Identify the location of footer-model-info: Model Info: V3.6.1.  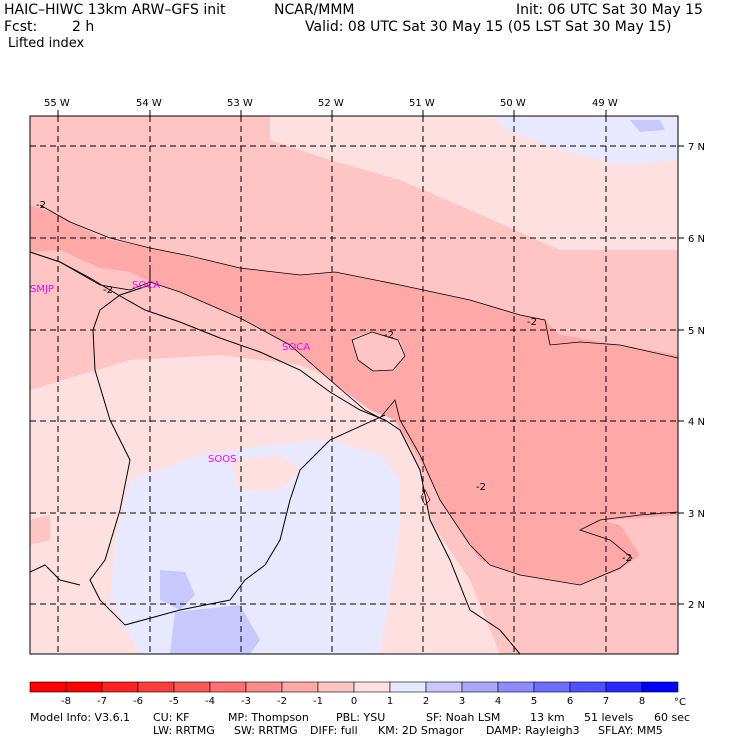
(80, 717).